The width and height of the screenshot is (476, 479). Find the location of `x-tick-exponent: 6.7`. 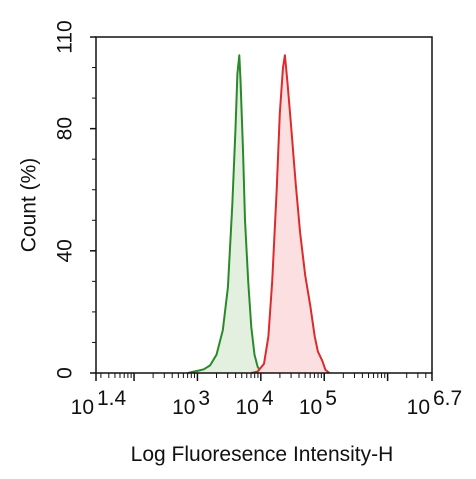

x-tick-exponent: 6.7 is located at coordinates (447, 398).